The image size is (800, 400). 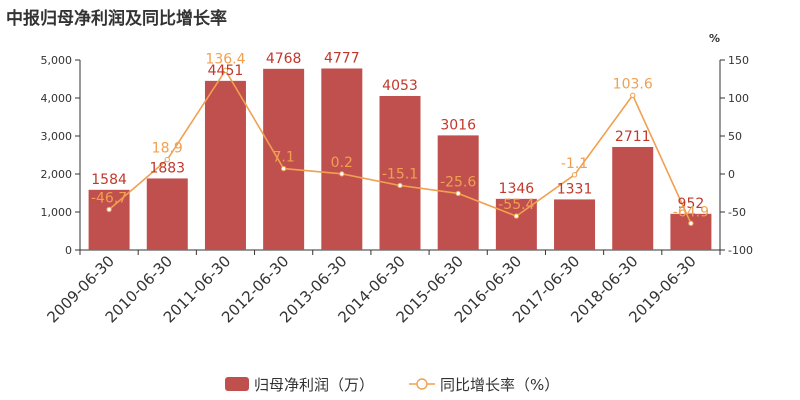 I want to click on line-value-label: 136.4, so click(x=225, y=59).